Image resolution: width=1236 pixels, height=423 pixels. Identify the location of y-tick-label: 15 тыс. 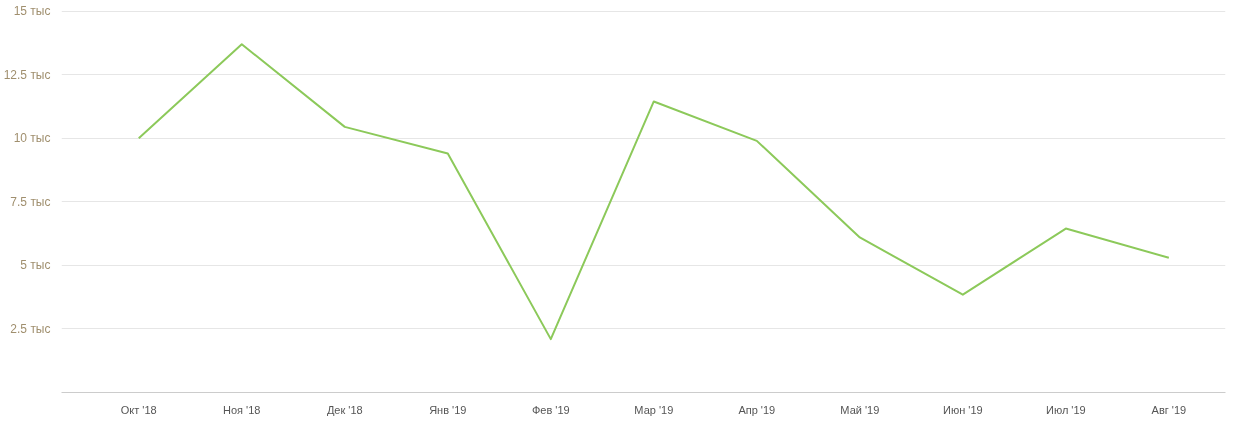
(32, 11).